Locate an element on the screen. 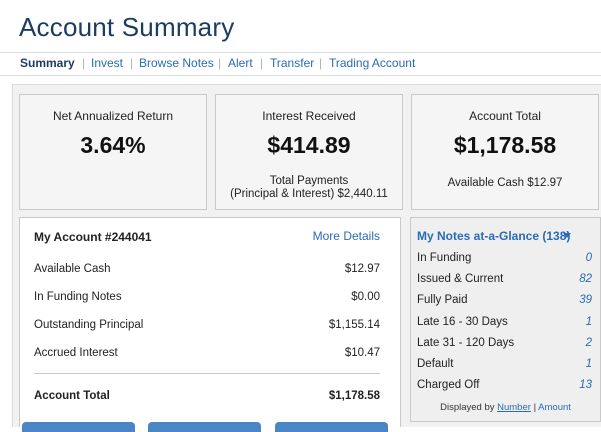 The width and height of the screenshot is (601, 432). account-total-row: Account Total $1,178.58 is located at coordinates (207, 398).